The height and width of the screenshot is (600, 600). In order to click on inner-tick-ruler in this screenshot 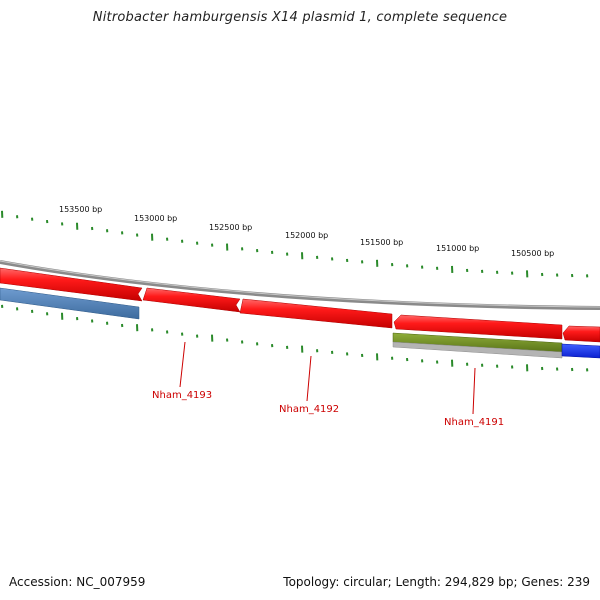, I will do `click(295, 338)`.